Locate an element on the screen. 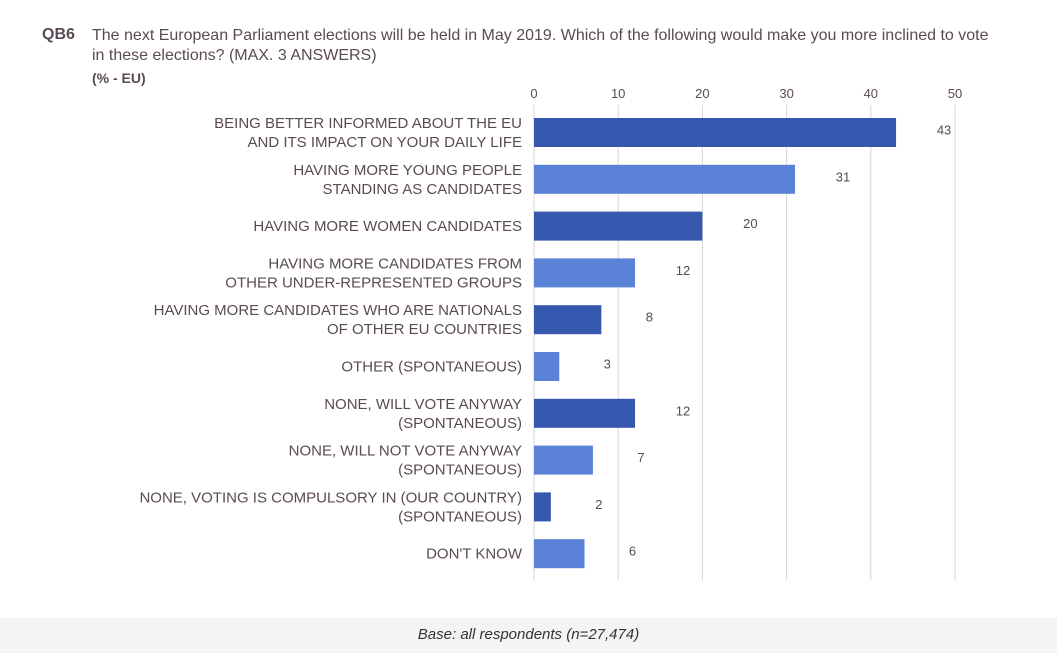 Image resolution: width=1057 pixels, height=653 pixels. tick-label: 20 is located at coordinates (702, 93).